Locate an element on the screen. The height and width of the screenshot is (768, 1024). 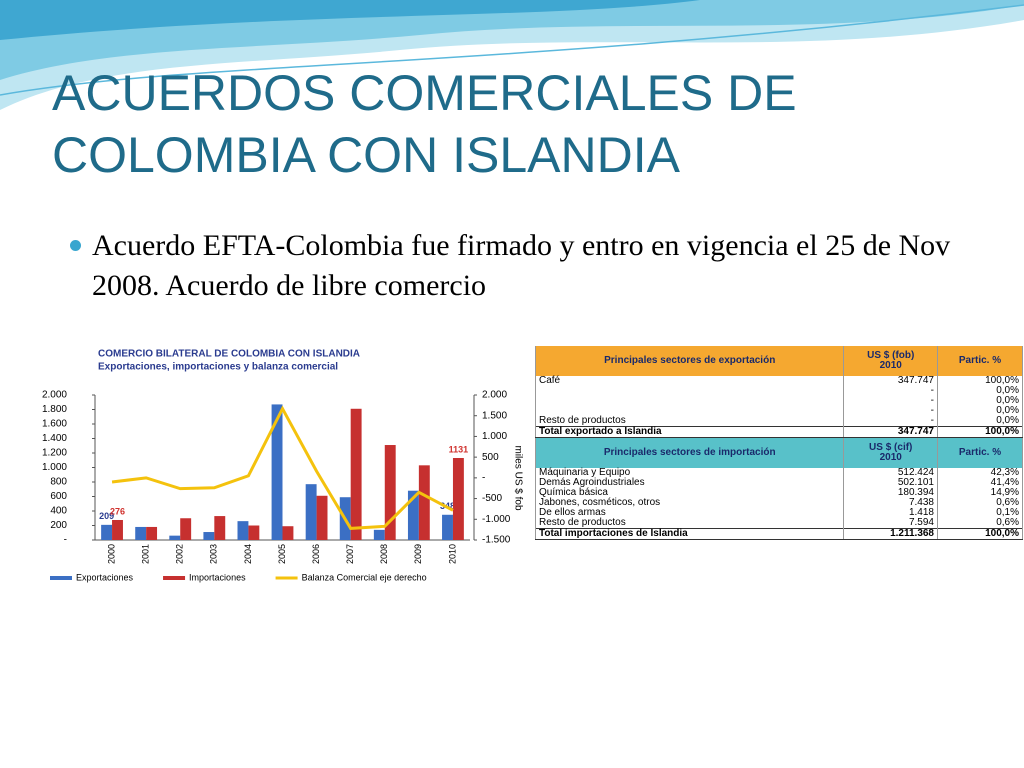
data-label: 209 is located at coordinates (106, 516).